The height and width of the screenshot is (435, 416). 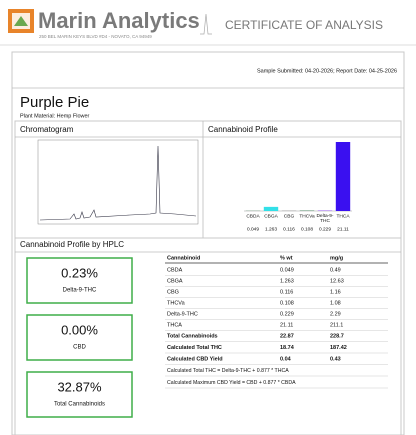 What do you see at coordinates (72, 244) in the screenshot?
I see `hplc-title: Cannabinoid Profile by HPLC` at bounding box center [72, 244].